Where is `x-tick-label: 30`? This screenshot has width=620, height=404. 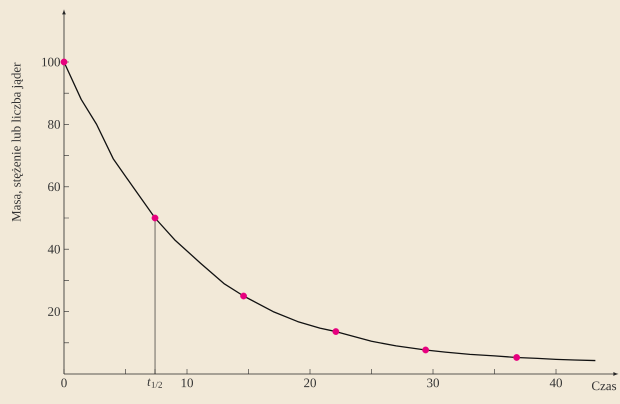
x-tick-label: 30 is located at coordinates (433, 383).